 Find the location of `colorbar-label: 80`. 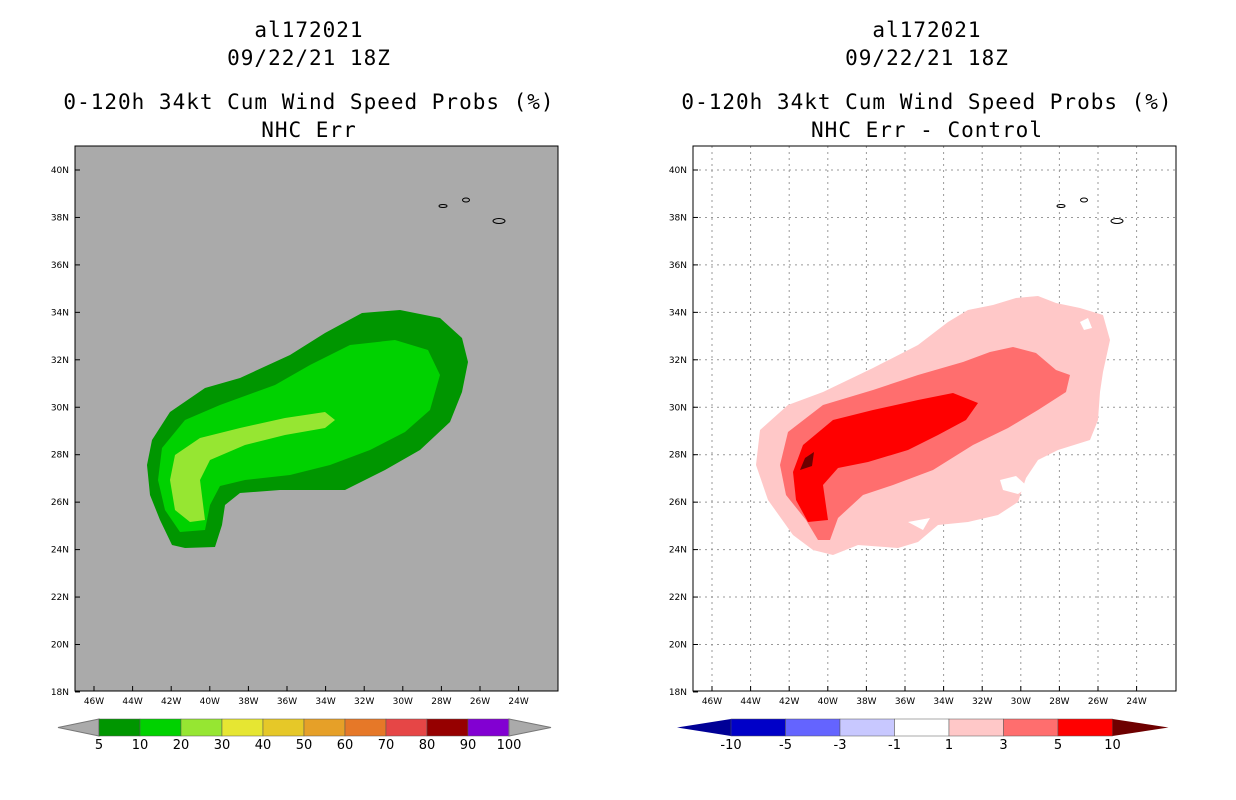

colorbar-label: 80 is located at coordinates (427, 745).